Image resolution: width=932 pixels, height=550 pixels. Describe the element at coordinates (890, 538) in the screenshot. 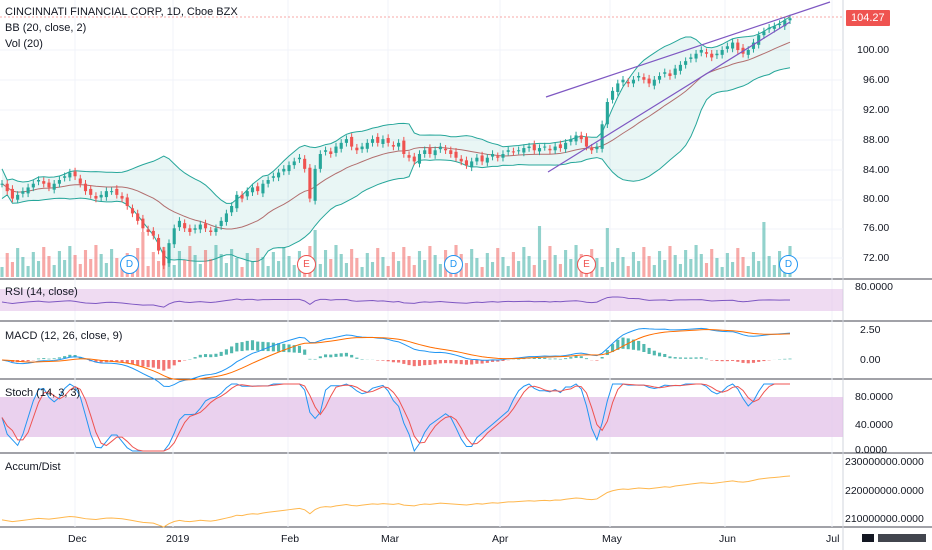

I see `tradingview-logo-icon` at that location.